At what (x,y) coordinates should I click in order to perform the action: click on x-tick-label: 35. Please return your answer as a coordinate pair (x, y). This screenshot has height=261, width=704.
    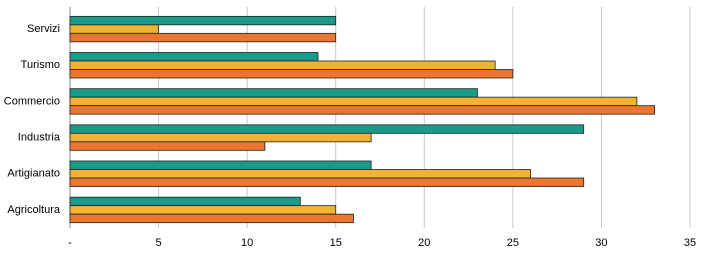
    Looking at the image, I should click on (690, 243).